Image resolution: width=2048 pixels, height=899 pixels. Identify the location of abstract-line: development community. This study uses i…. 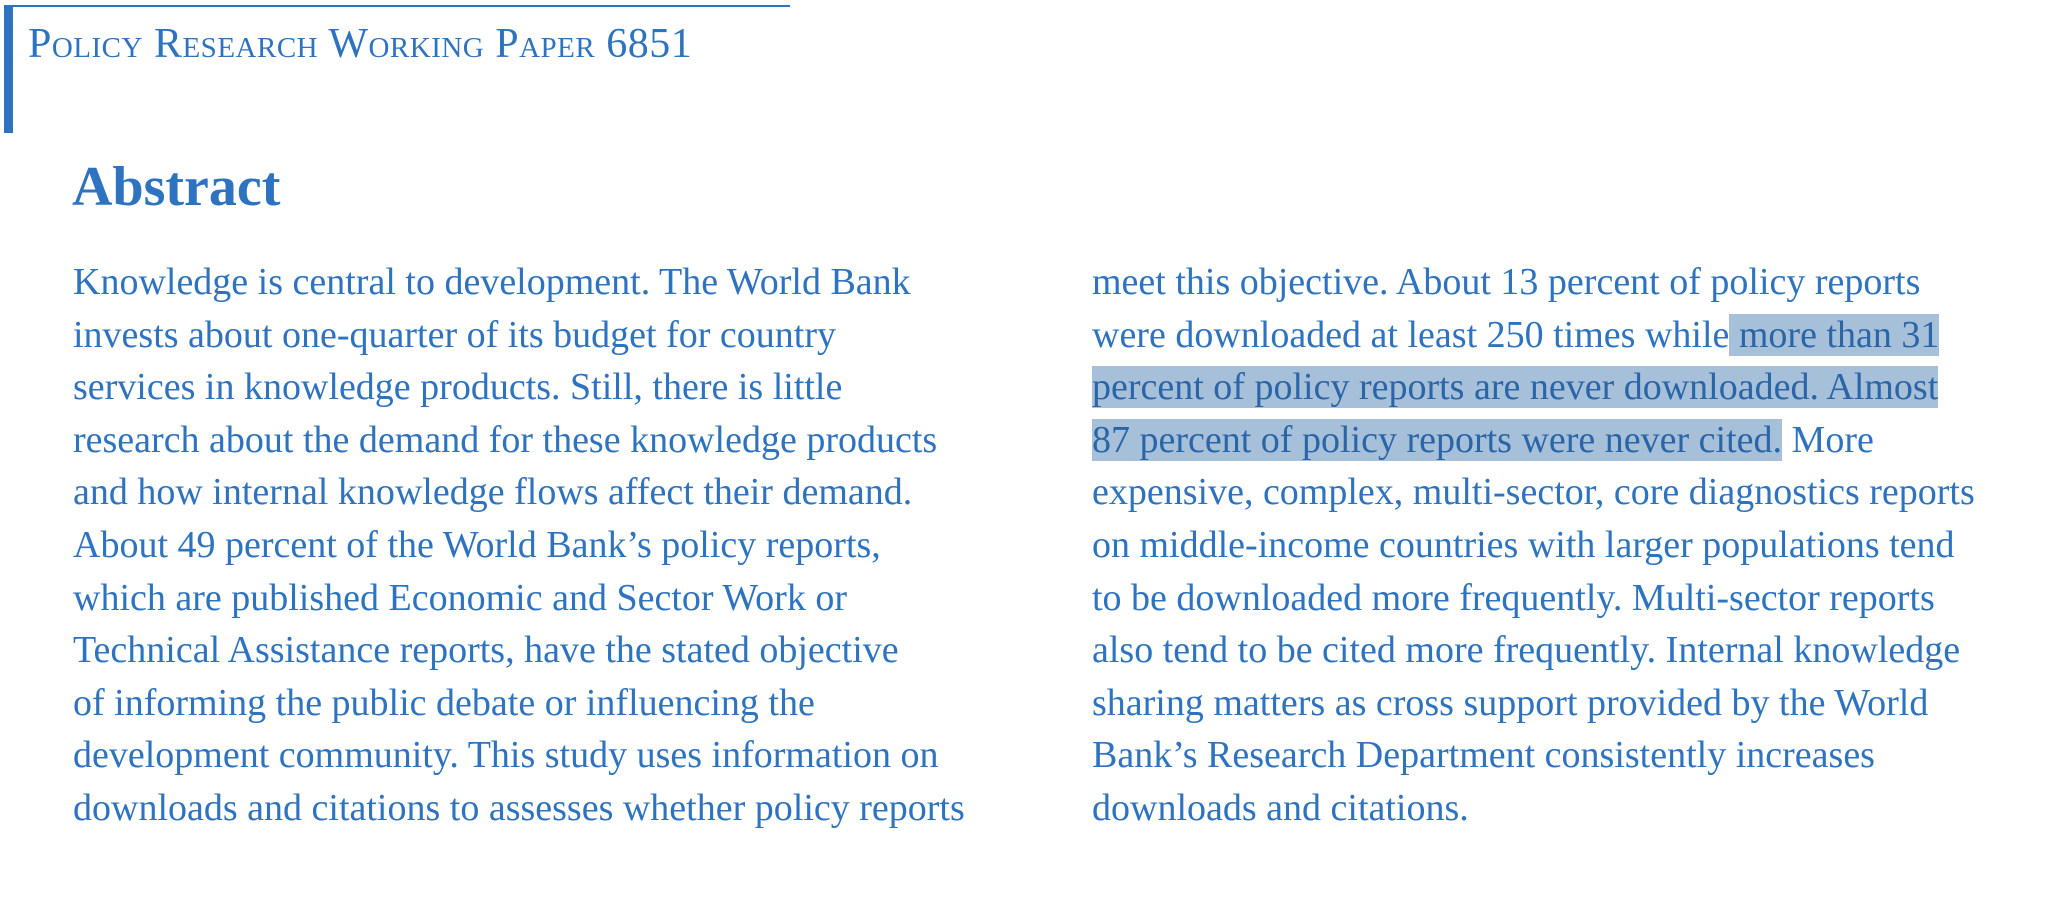
(506, 755).